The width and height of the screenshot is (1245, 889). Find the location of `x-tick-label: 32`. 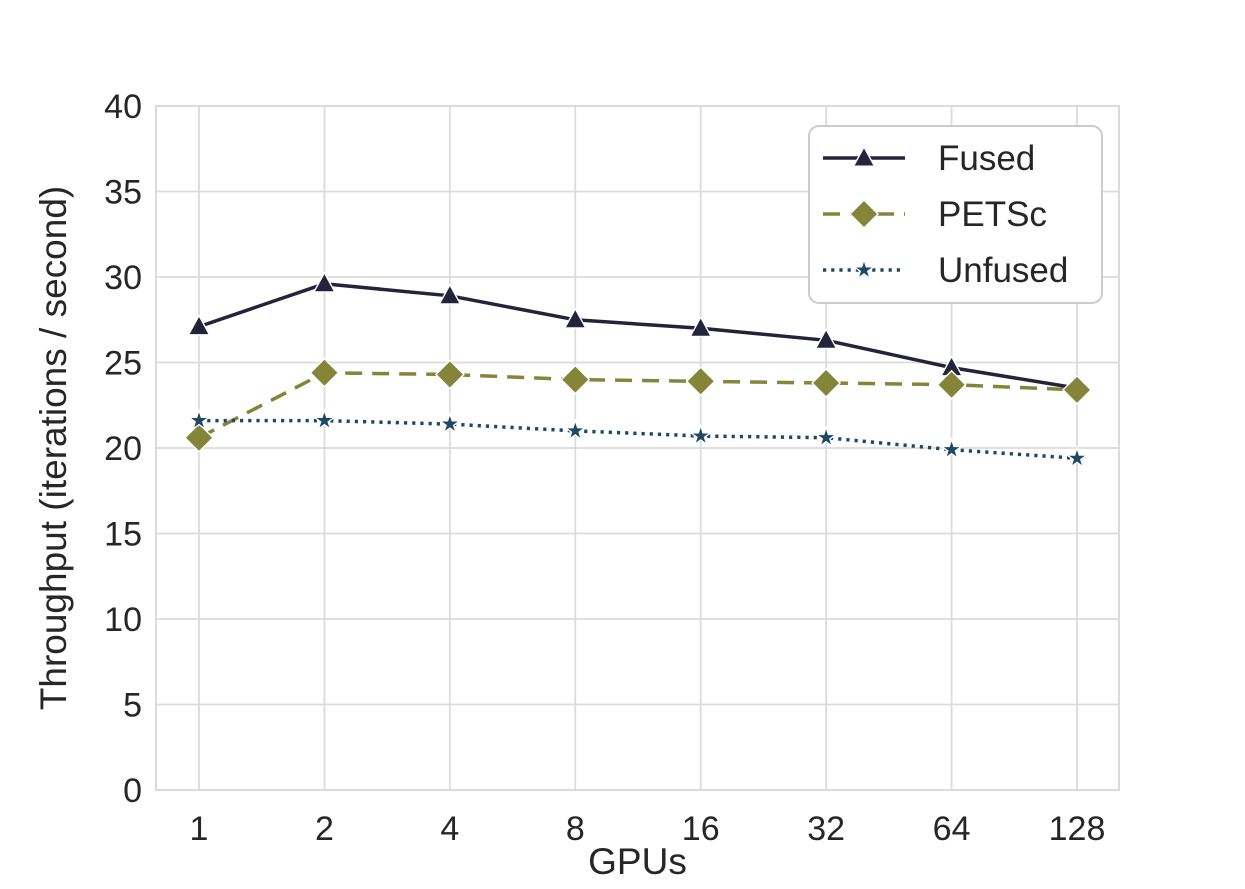

x-tick-label: 32 is located at coordinates (826, 829).